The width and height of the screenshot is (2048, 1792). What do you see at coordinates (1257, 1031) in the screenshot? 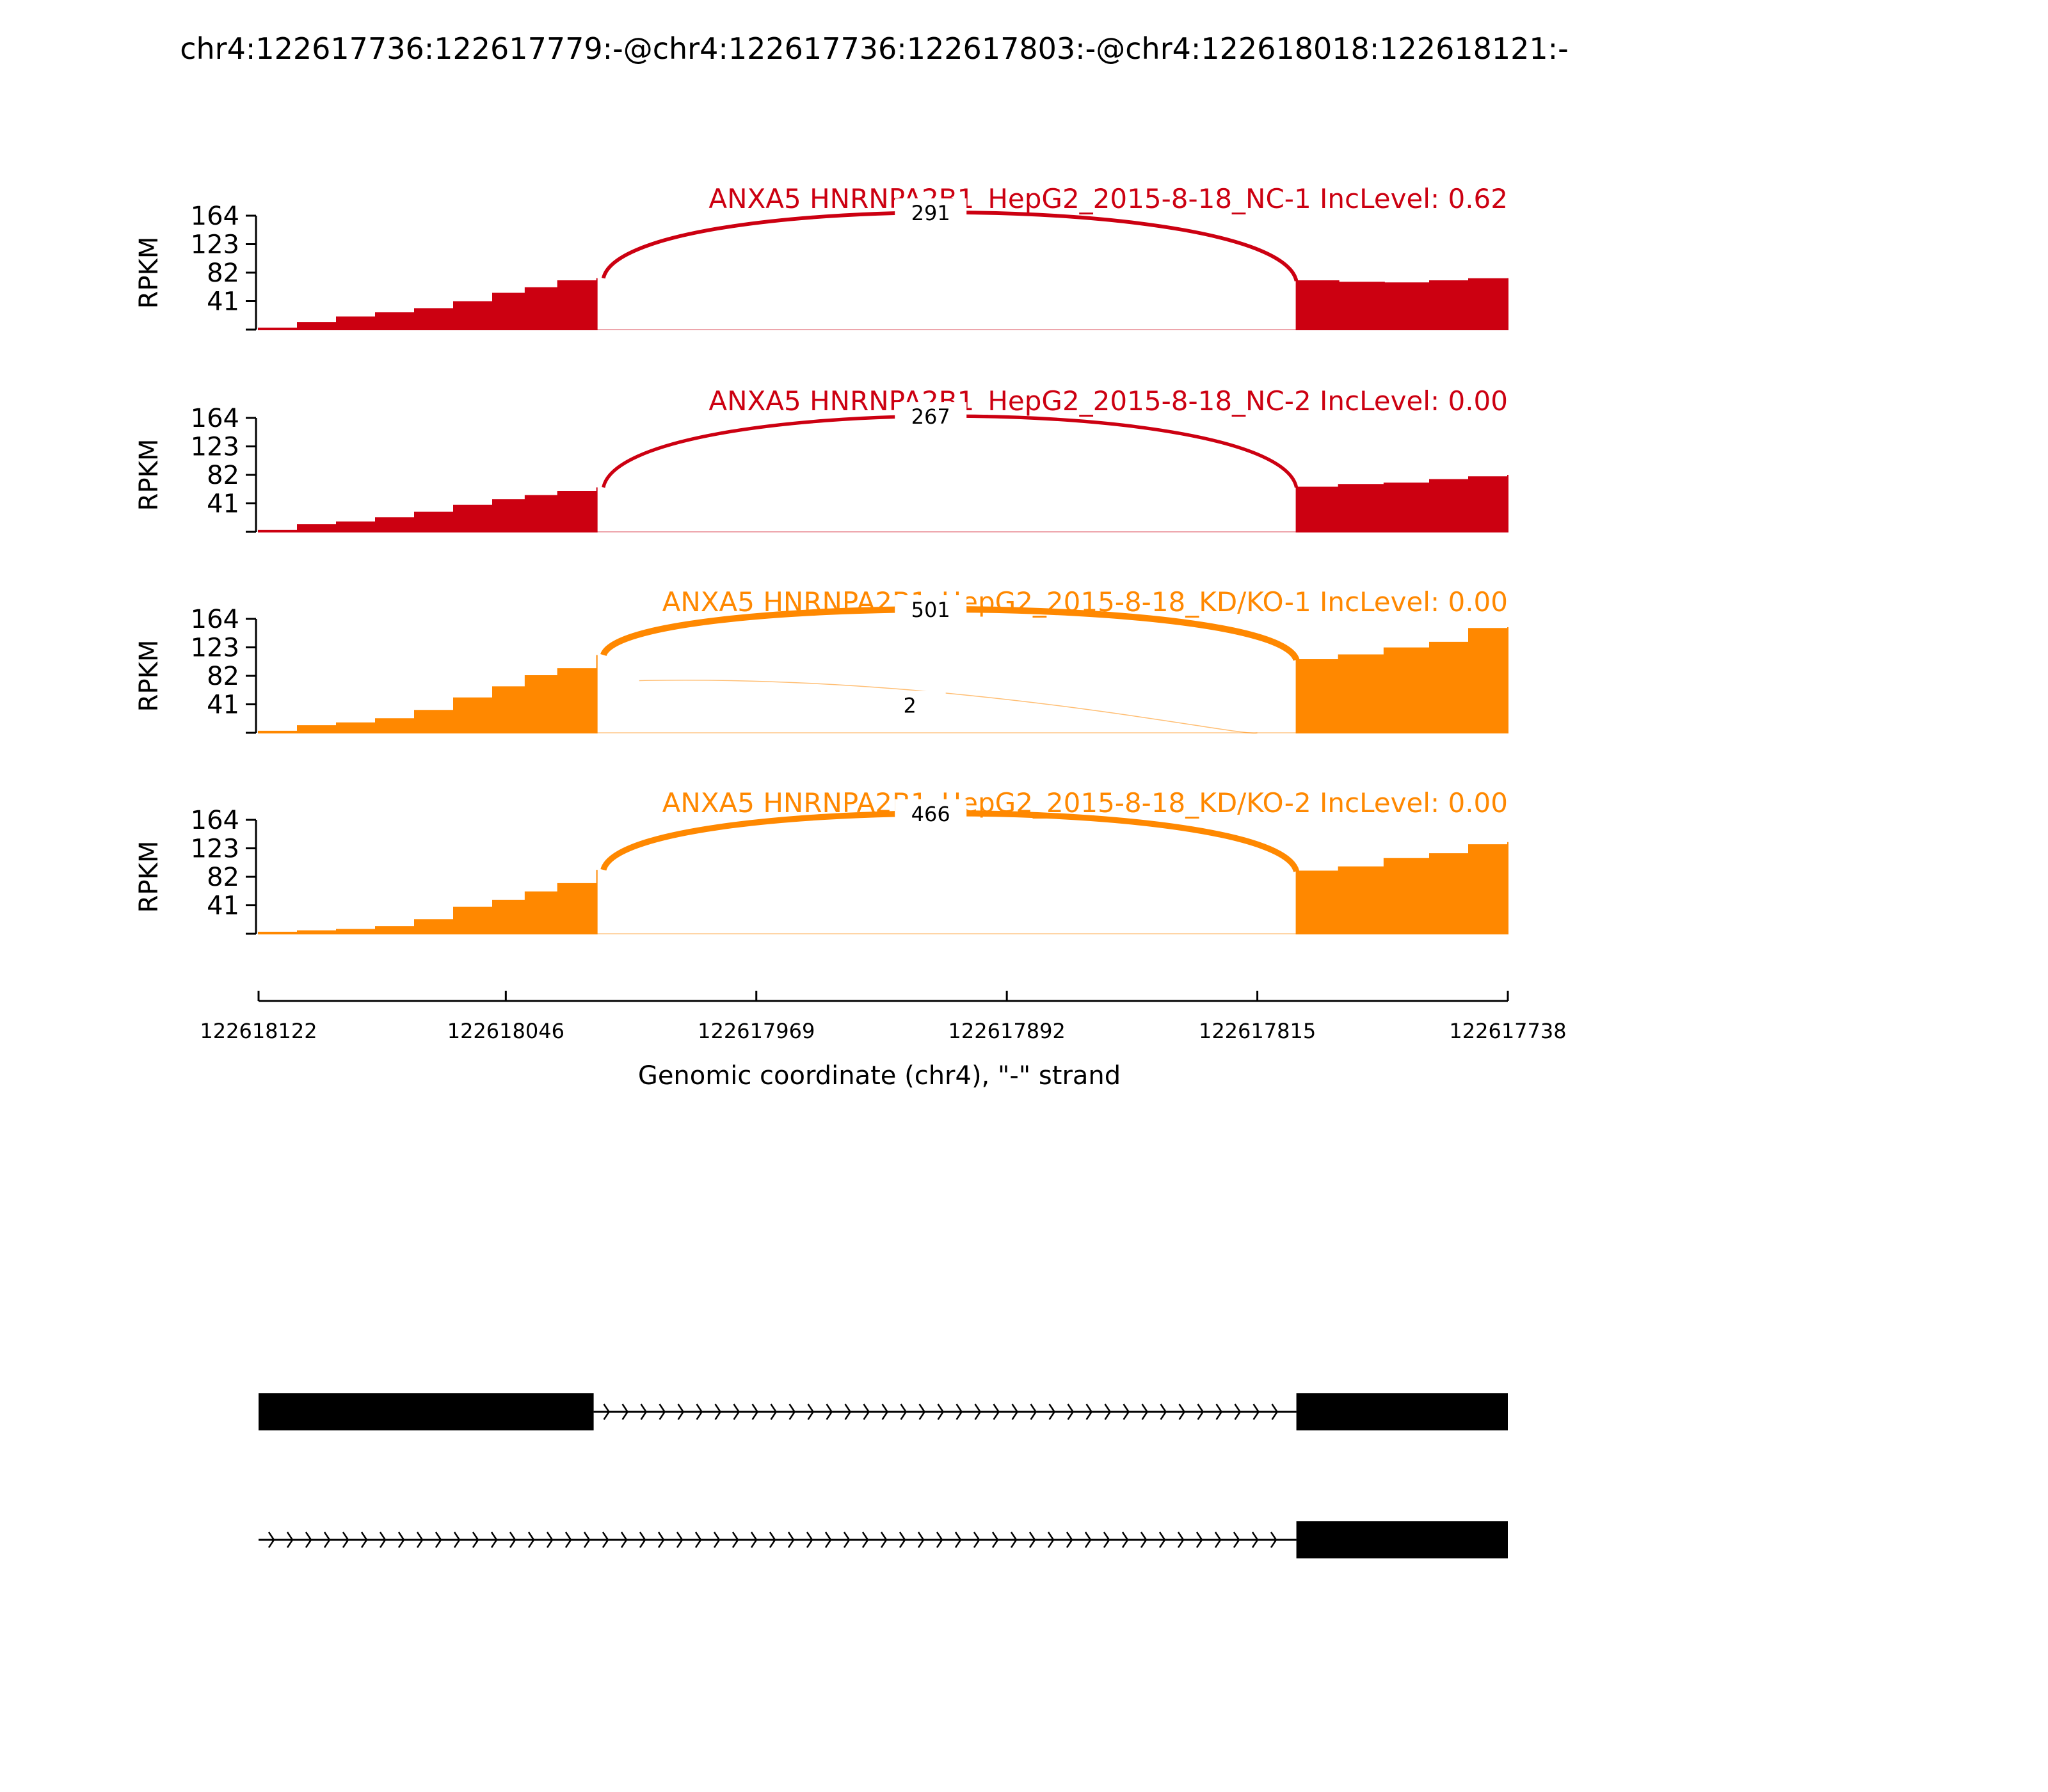
I see `x-tick-label: 122617815` at bounding box center [1257, 1031].